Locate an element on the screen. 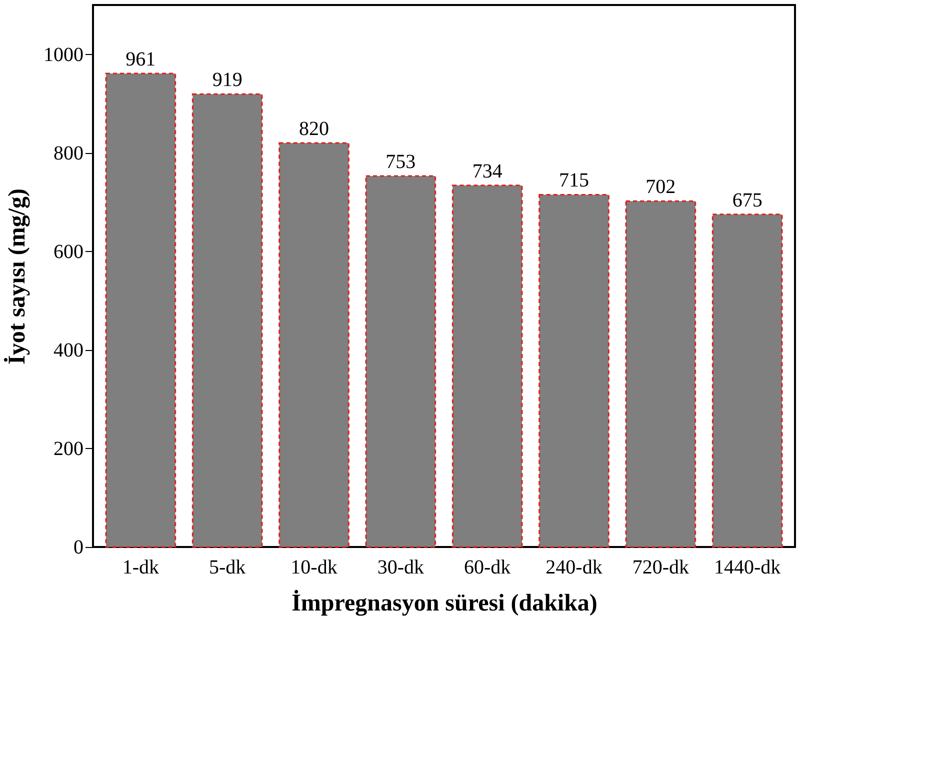 The height and width of the screenshot is (760, 946). x-tick-label: 1-dk is located at coordinates (141, 567).